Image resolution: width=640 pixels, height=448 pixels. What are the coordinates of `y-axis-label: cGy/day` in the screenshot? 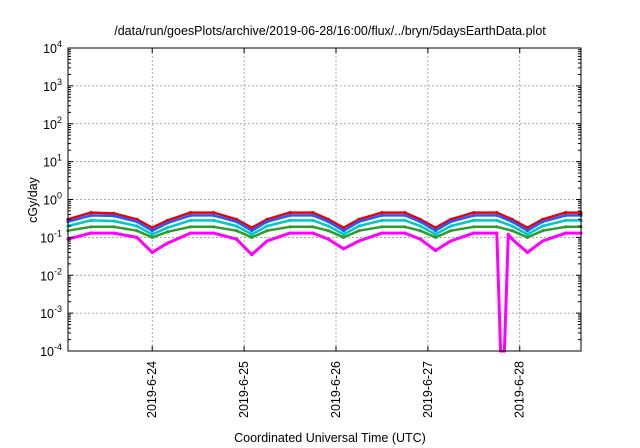 It's located at (33, 199).